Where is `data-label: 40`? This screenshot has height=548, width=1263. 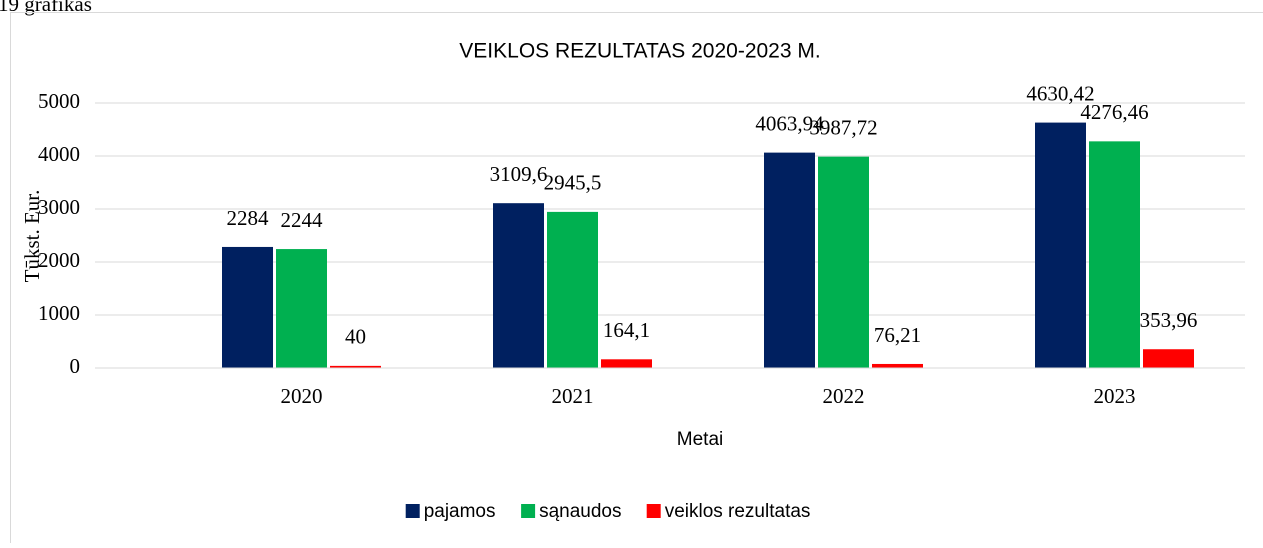 data-label: 40 is located at coordinates (355, 337).